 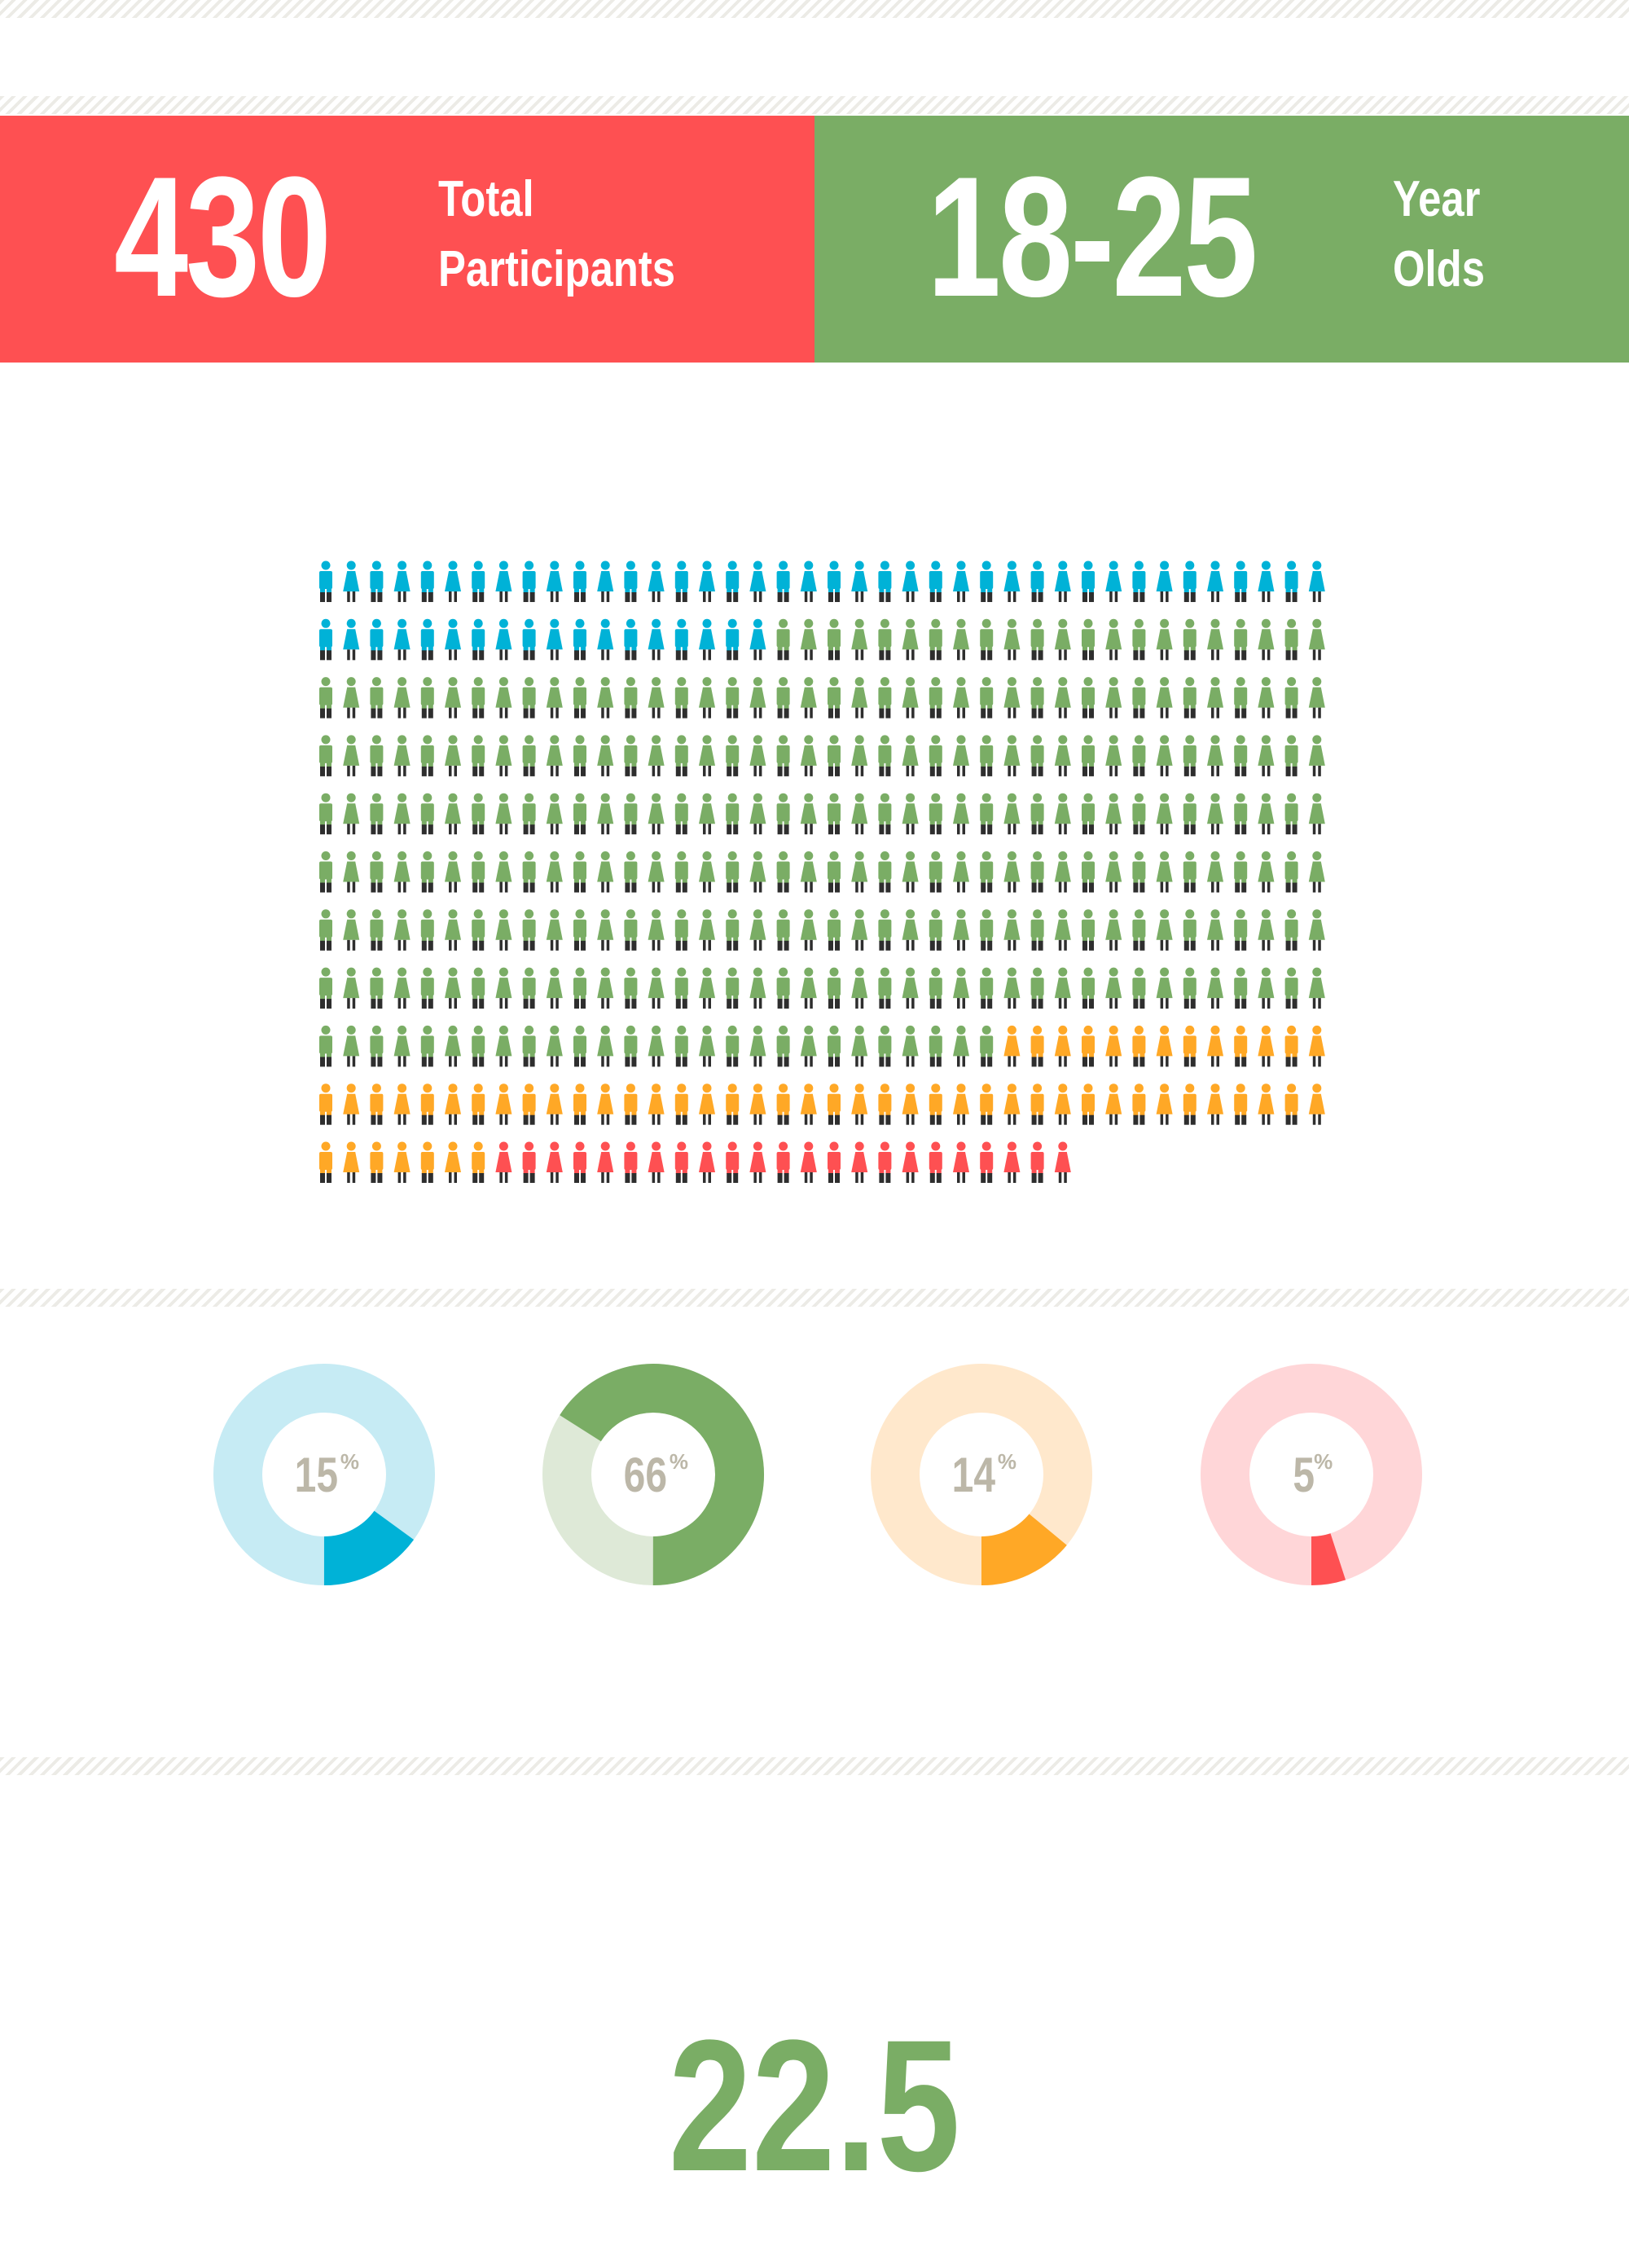 I want to click on donut-3-unit: %, so click(x=1006, y=1461).